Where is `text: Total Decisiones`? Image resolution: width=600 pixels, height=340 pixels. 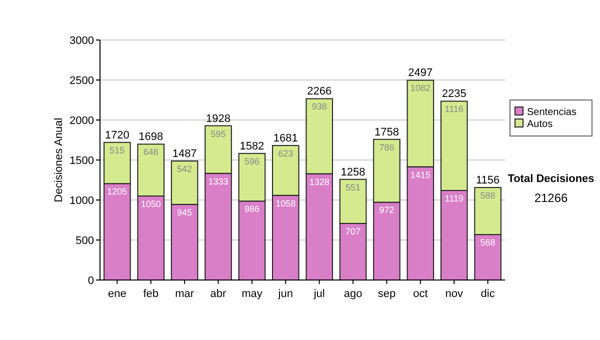
text: Total Decisiones is located at coordinates (551, 179).